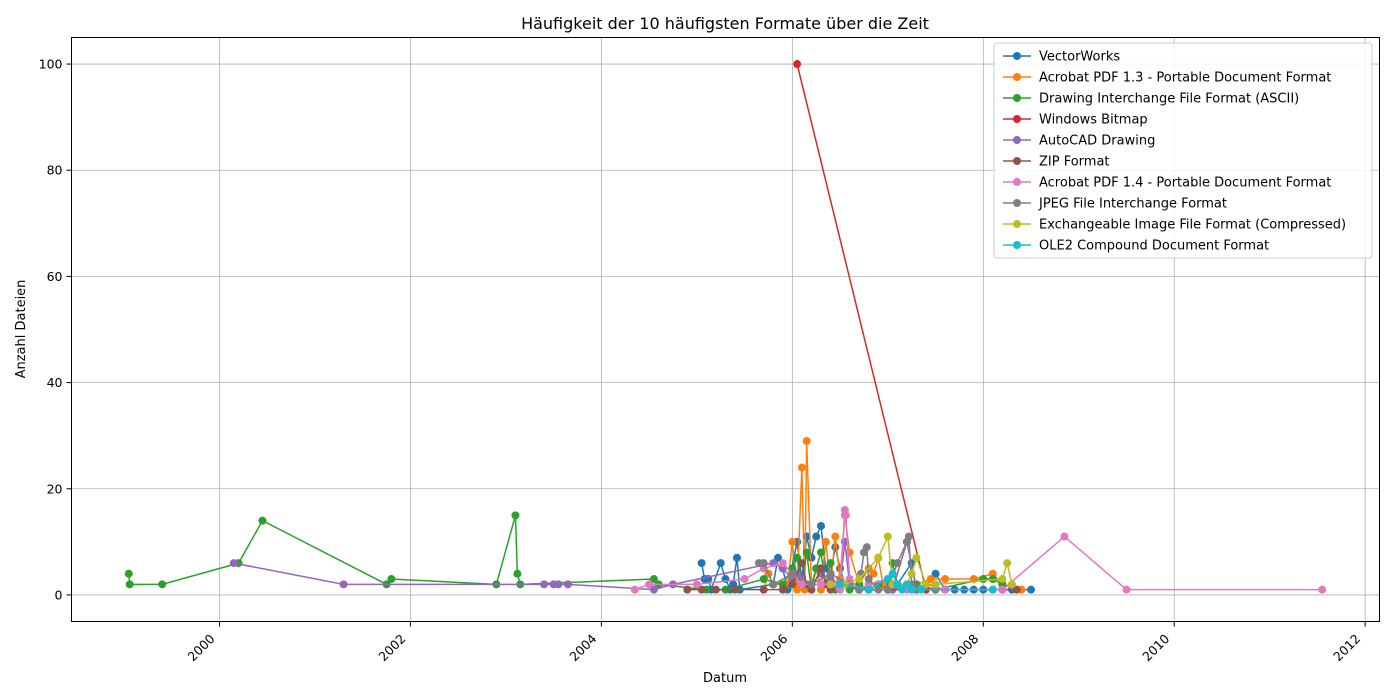 The image size is (1400, 700). I want to click on legend-item: VectorWorks, so click(1061, 57).